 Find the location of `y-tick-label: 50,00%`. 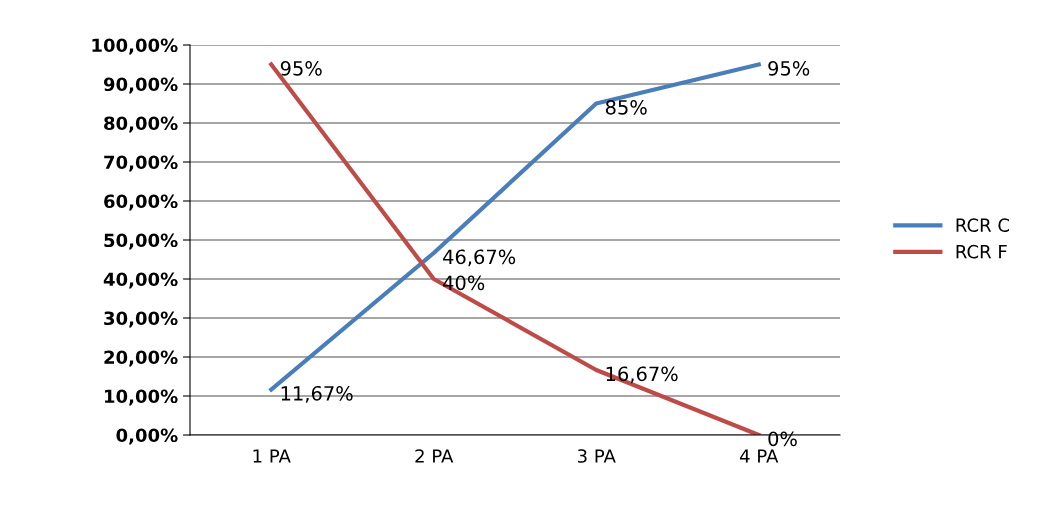

y-tick-label: 50,00% is located at coordinates (141, 241).